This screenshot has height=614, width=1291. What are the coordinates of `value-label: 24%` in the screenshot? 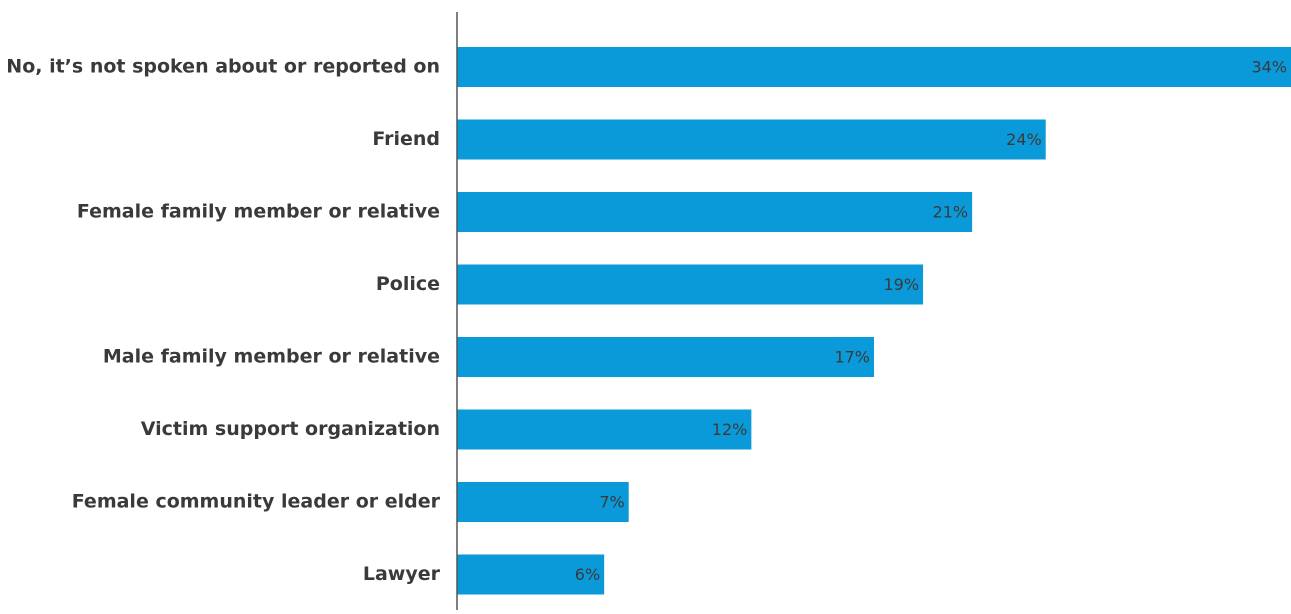 It's located at (1024, 139).